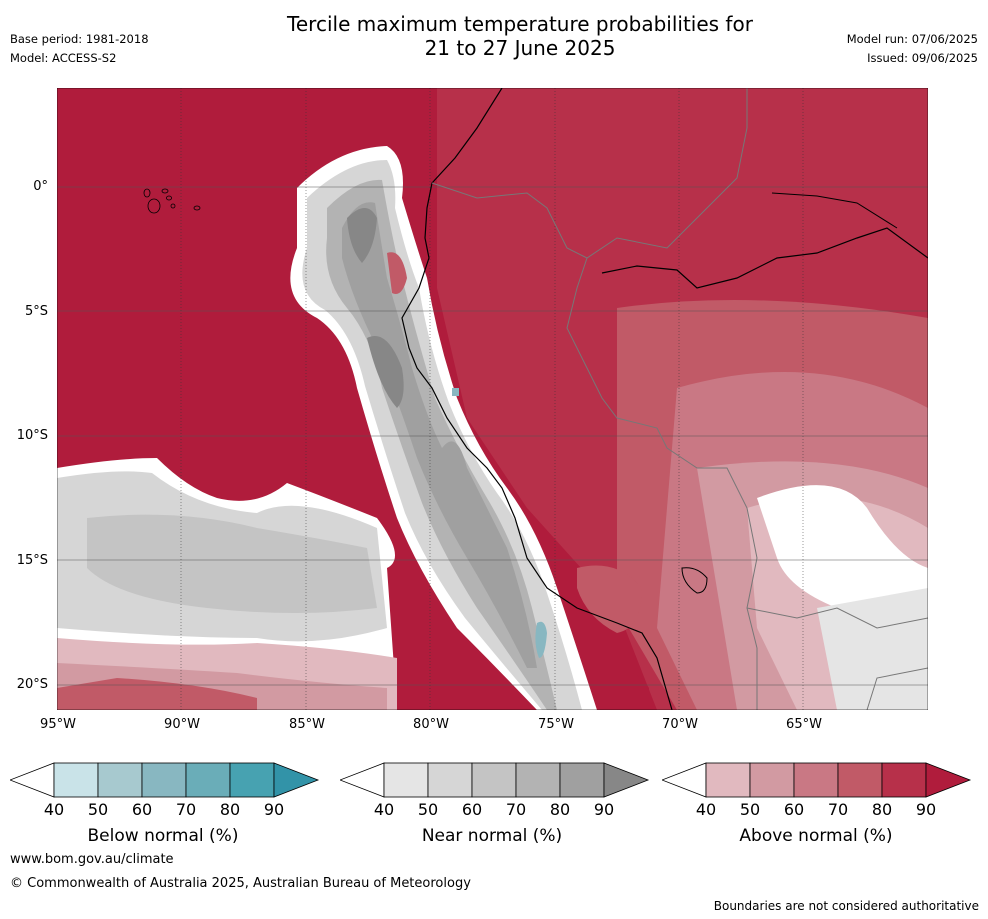 The width and height of the screenshot is (988, 919). What do you see at coordinates (492, 836) in the screenshot?
I see `colorbar-near-title: Near normal (%)` at bounding box center [492, 836].